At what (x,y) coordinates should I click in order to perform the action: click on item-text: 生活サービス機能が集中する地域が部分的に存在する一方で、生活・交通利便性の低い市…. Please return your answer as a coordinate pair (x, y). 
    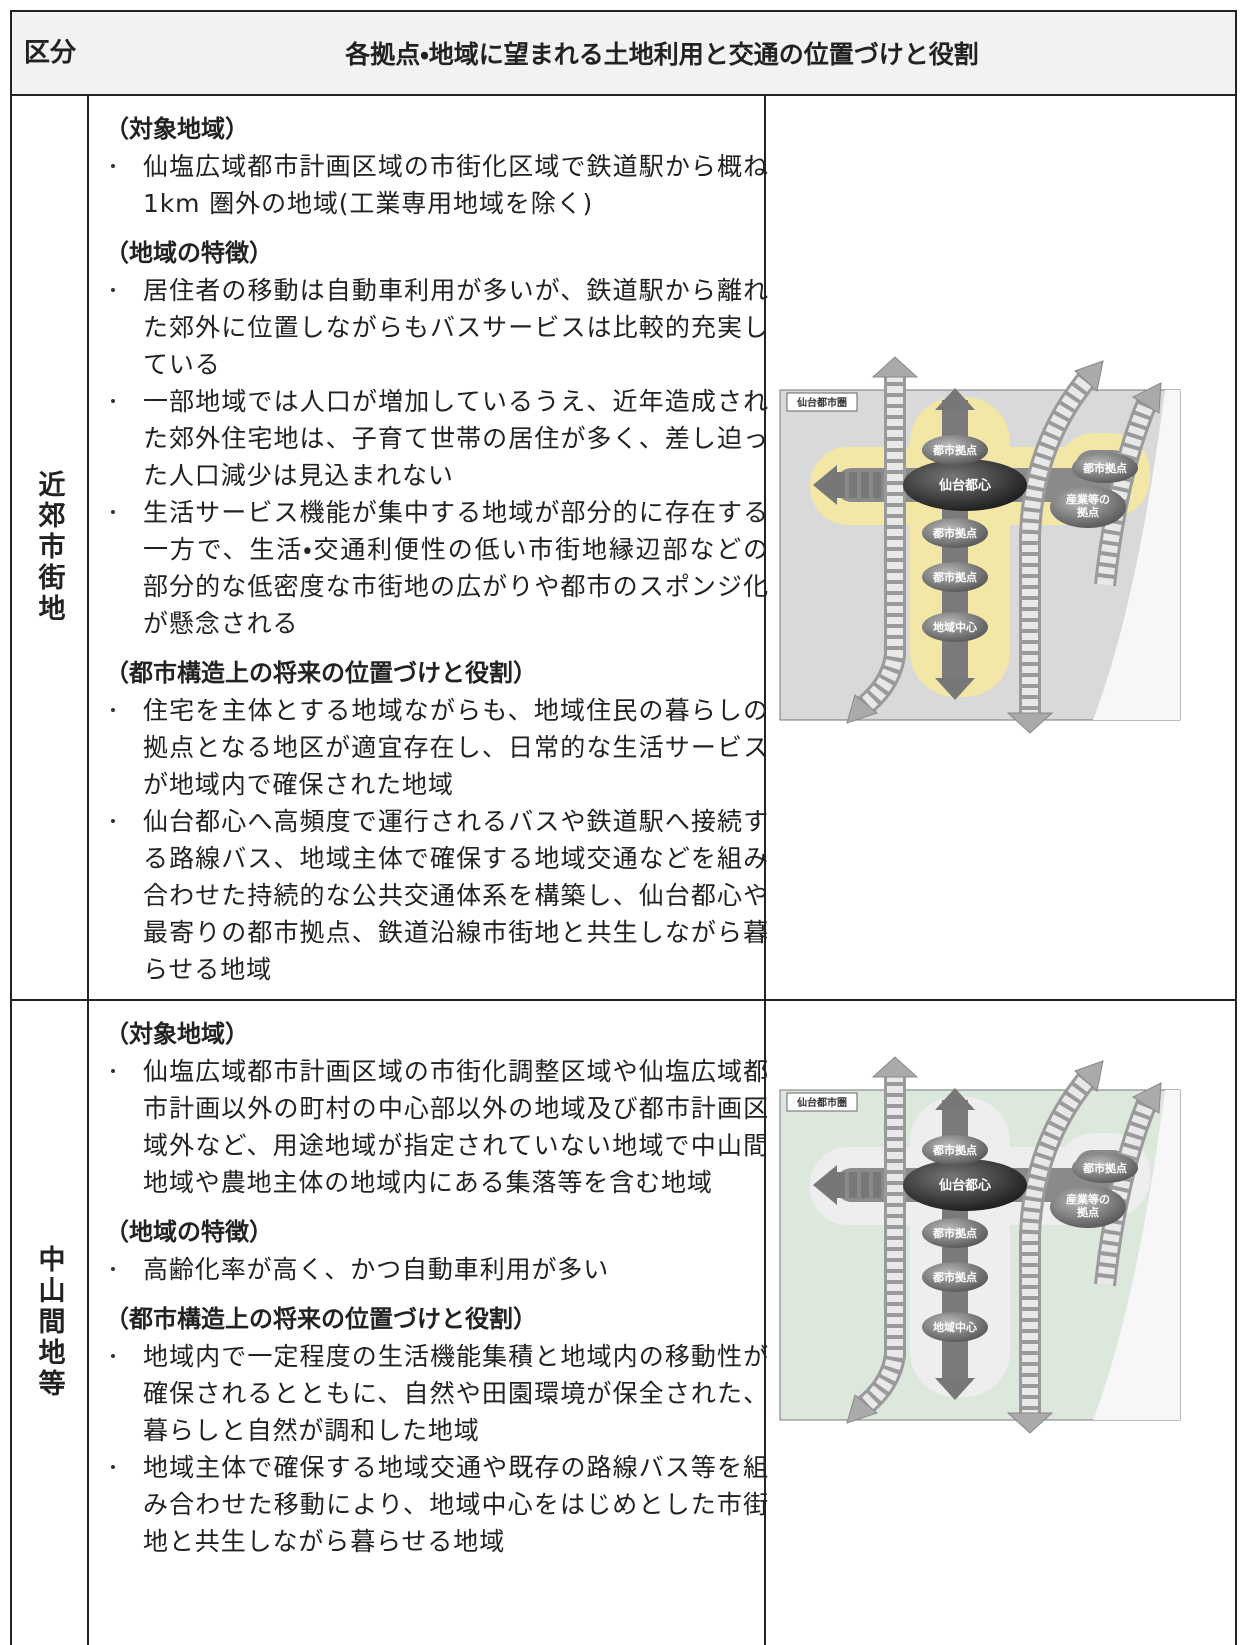
    Looking at the image, I should click on (456, 568).